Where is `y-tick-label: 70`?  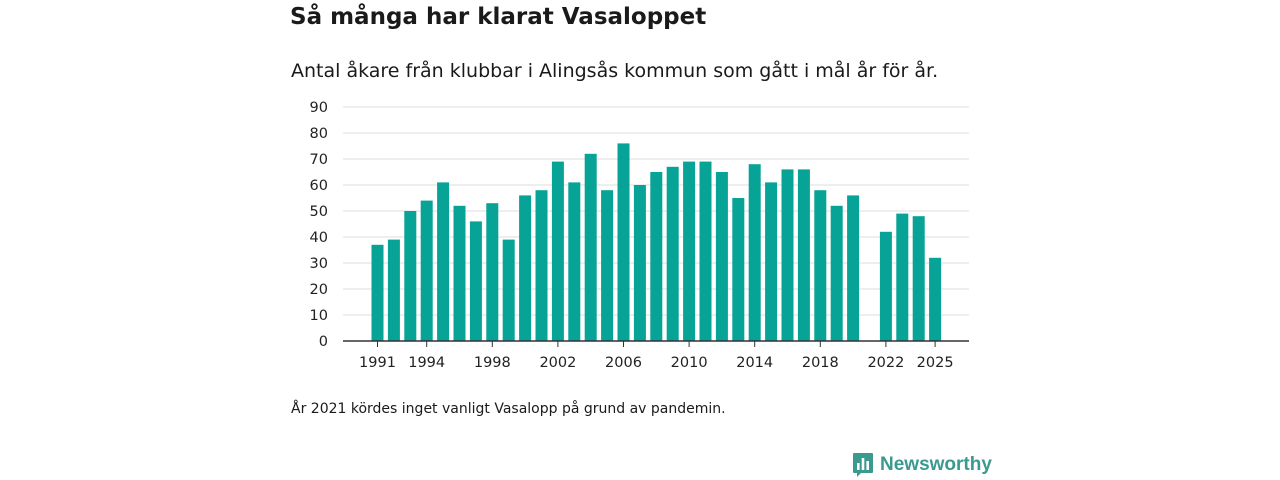 y-tick-label: 70 is located at coordinates (319, 160).